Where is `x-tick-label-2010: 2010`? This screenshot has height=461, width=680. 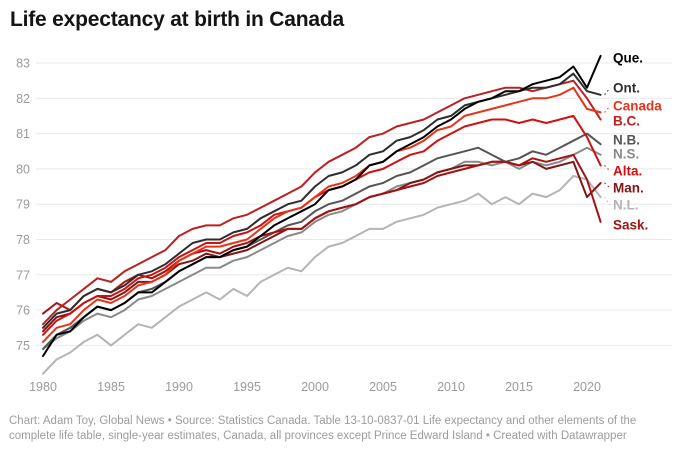 x-tick-label-2010: 2010 is located at coordinates (451, 387).